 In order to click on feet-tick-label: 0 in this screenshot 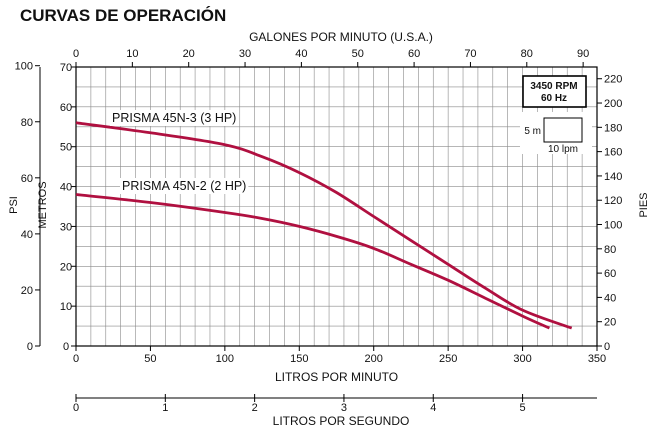, I will do `click(607, 347)`.